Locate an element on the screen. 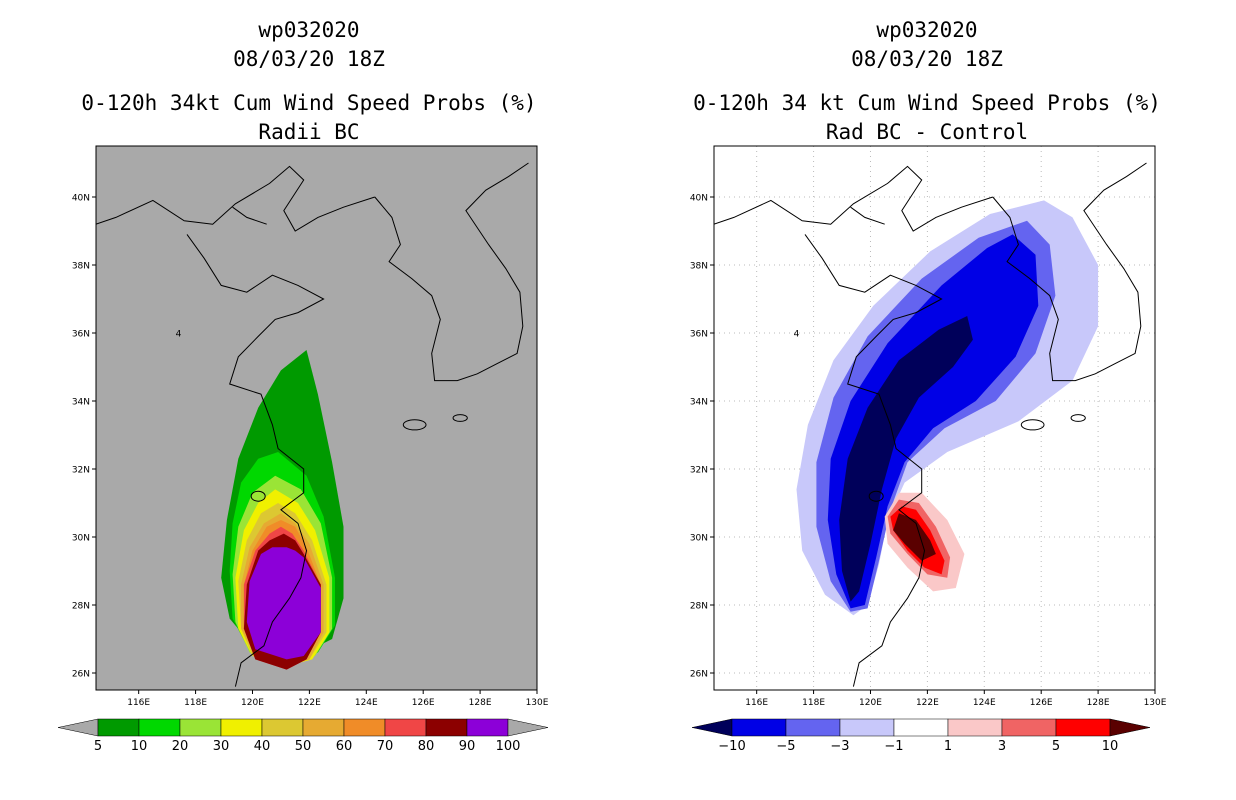 The image size is (1236, 800). colorbar-label: 100 is located at coordinates (508, 746).